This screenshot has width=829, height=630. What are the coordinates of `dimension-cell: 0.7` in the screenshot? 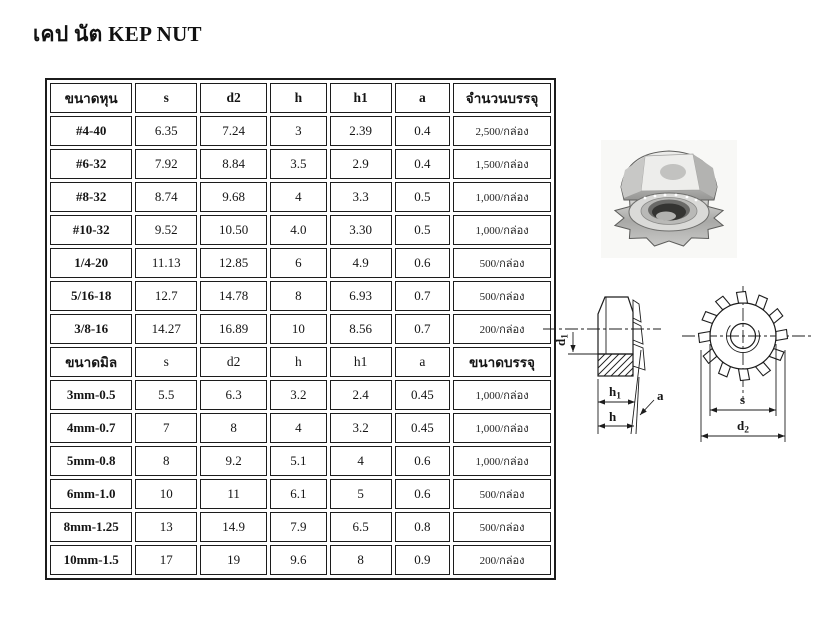 It's located at (422, 329).